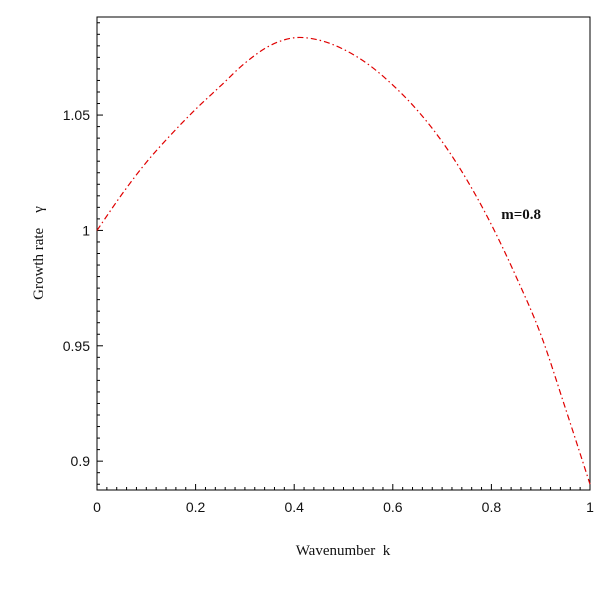  What do you see at coordinates (294, 507) in the screenshot?
I see `x-tick-label: 0.4` at bounding box center [294, 507].